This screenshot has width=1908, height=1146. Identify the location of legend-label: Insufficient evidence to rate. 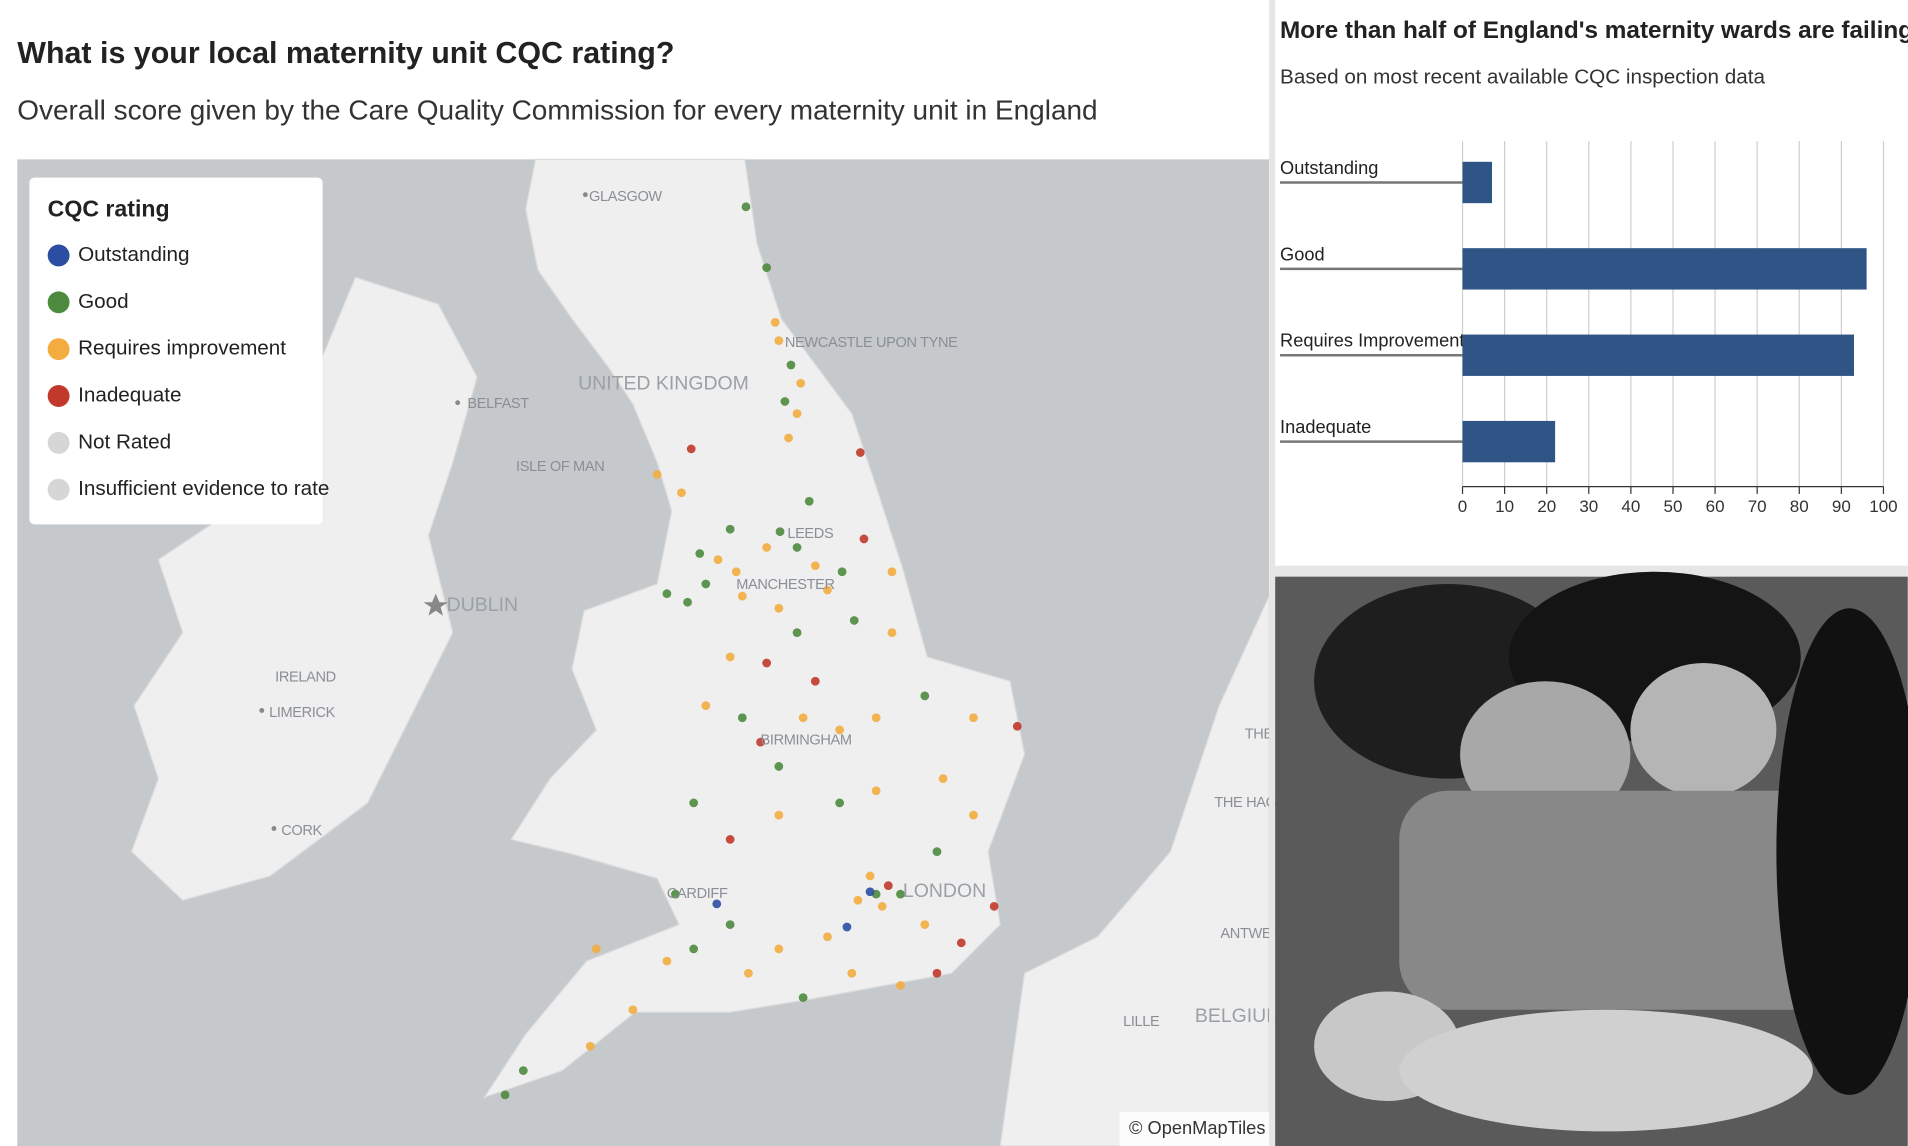
(203, 488).